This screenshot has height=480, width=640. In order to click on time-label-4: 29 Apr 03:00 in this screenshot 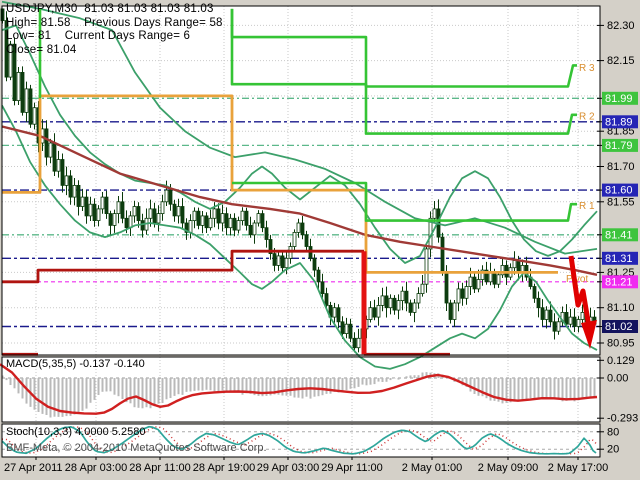, I will do `click(288, 468)`.